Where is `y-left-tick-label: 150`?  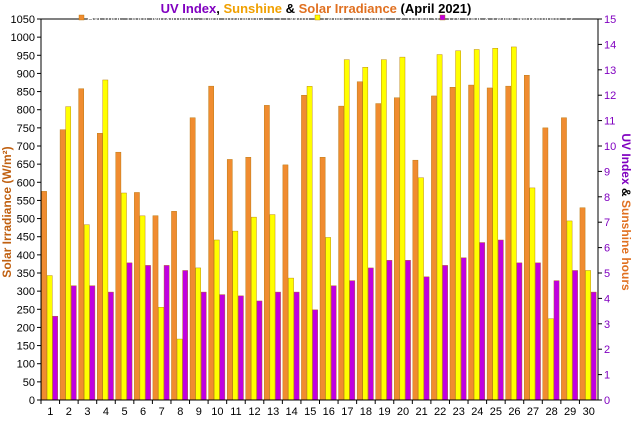 y-left-tick-label: 150 is located at coordinates (26, 347).